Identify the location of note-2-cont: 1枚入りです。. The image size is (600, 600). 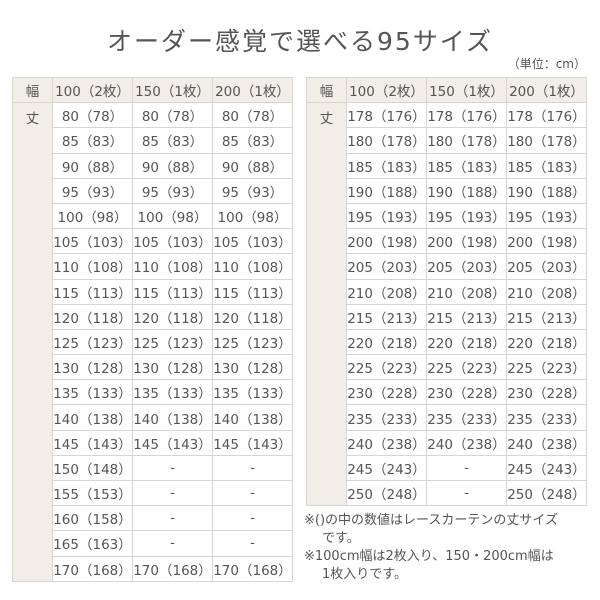
(364, 574).